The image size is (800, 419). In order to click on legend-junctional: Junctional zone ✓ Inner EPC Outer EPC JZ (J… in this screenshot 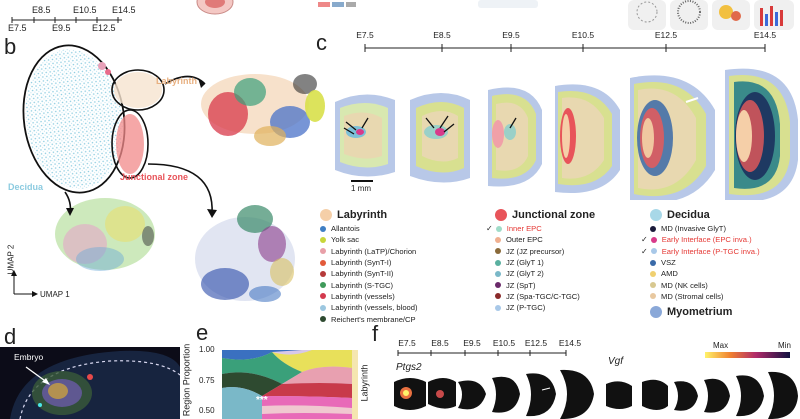, I will do `click(570, 260)`.